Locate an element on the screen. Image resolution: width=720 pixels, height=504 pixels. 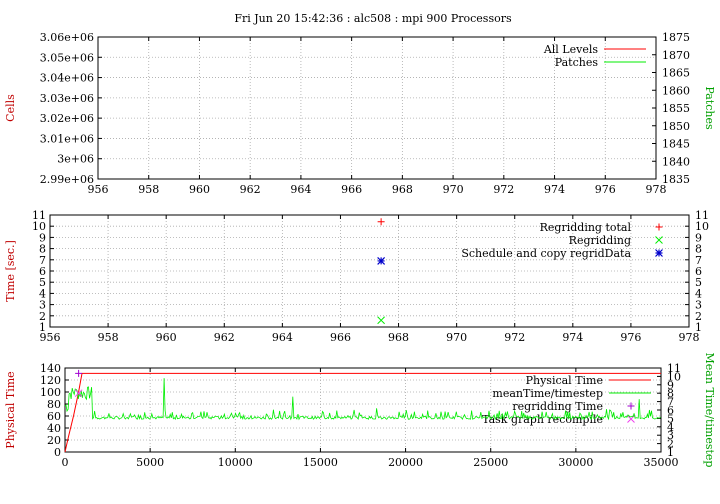
y-tick-label: 3.03e+06 is located at coordinates (67, 98).